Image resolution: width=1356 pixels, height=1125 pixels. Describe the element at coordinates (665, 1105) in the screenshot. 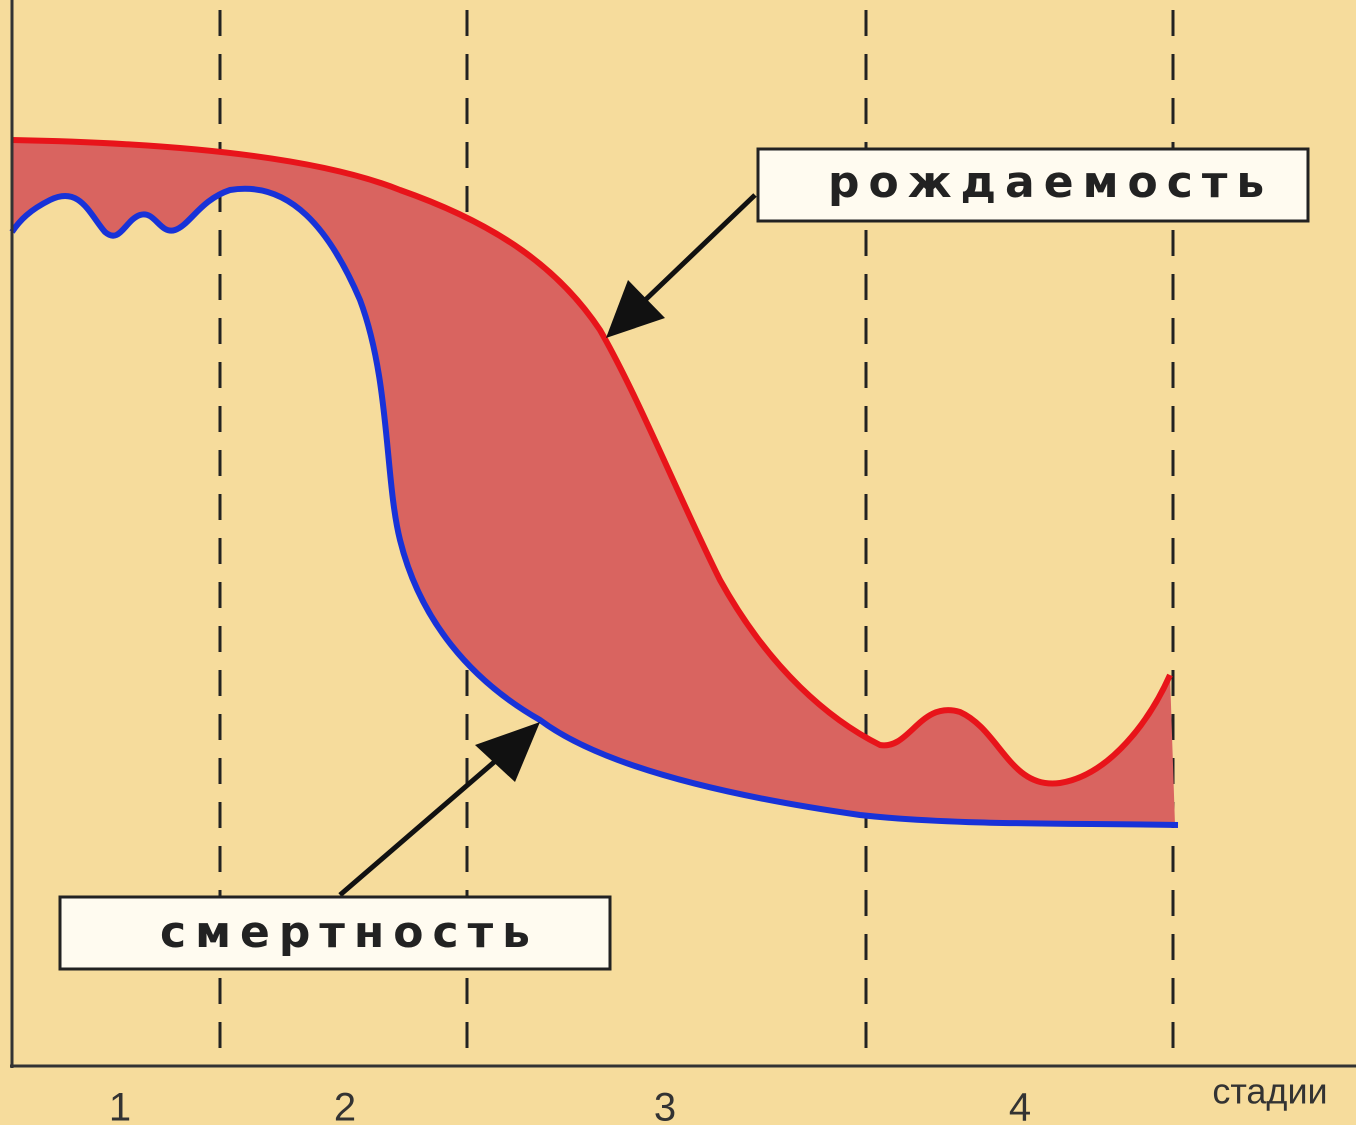

I see `stage-label: 3` at that location.